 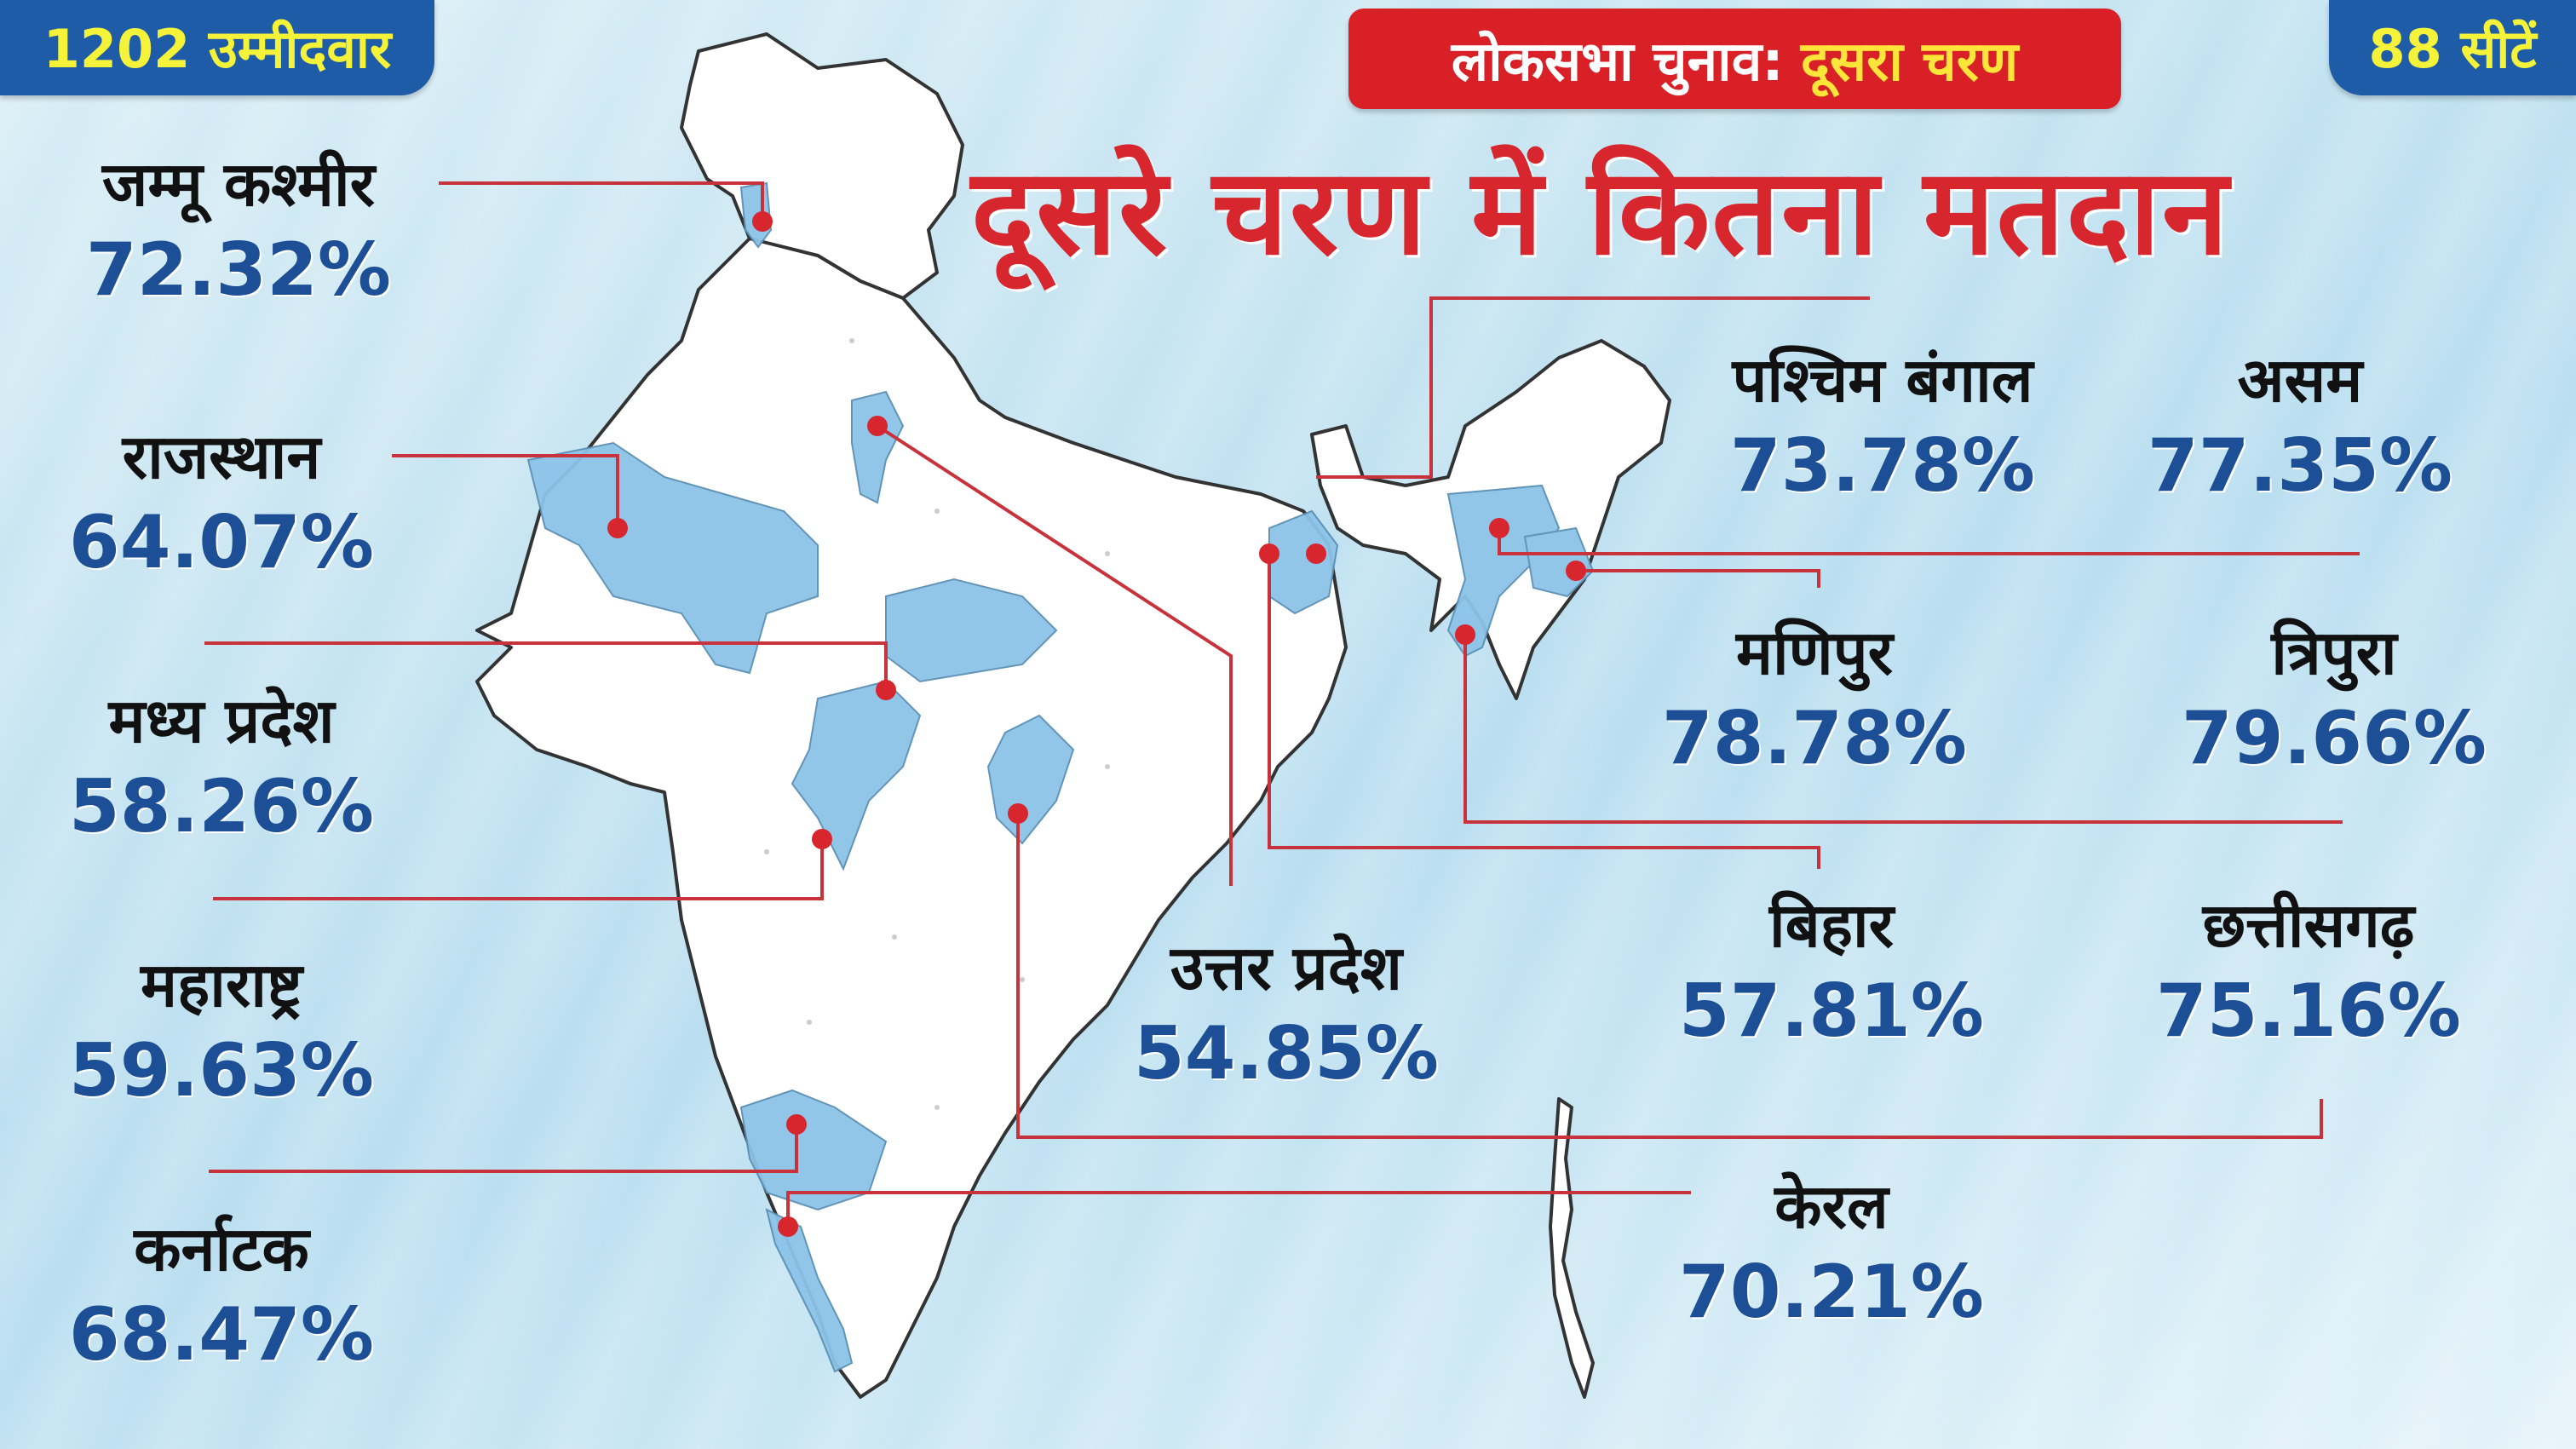 What do you see at coordinates (1572, 1248) in the screenshot?
I see `map-andaman` at bounding box center [1572, 1248].